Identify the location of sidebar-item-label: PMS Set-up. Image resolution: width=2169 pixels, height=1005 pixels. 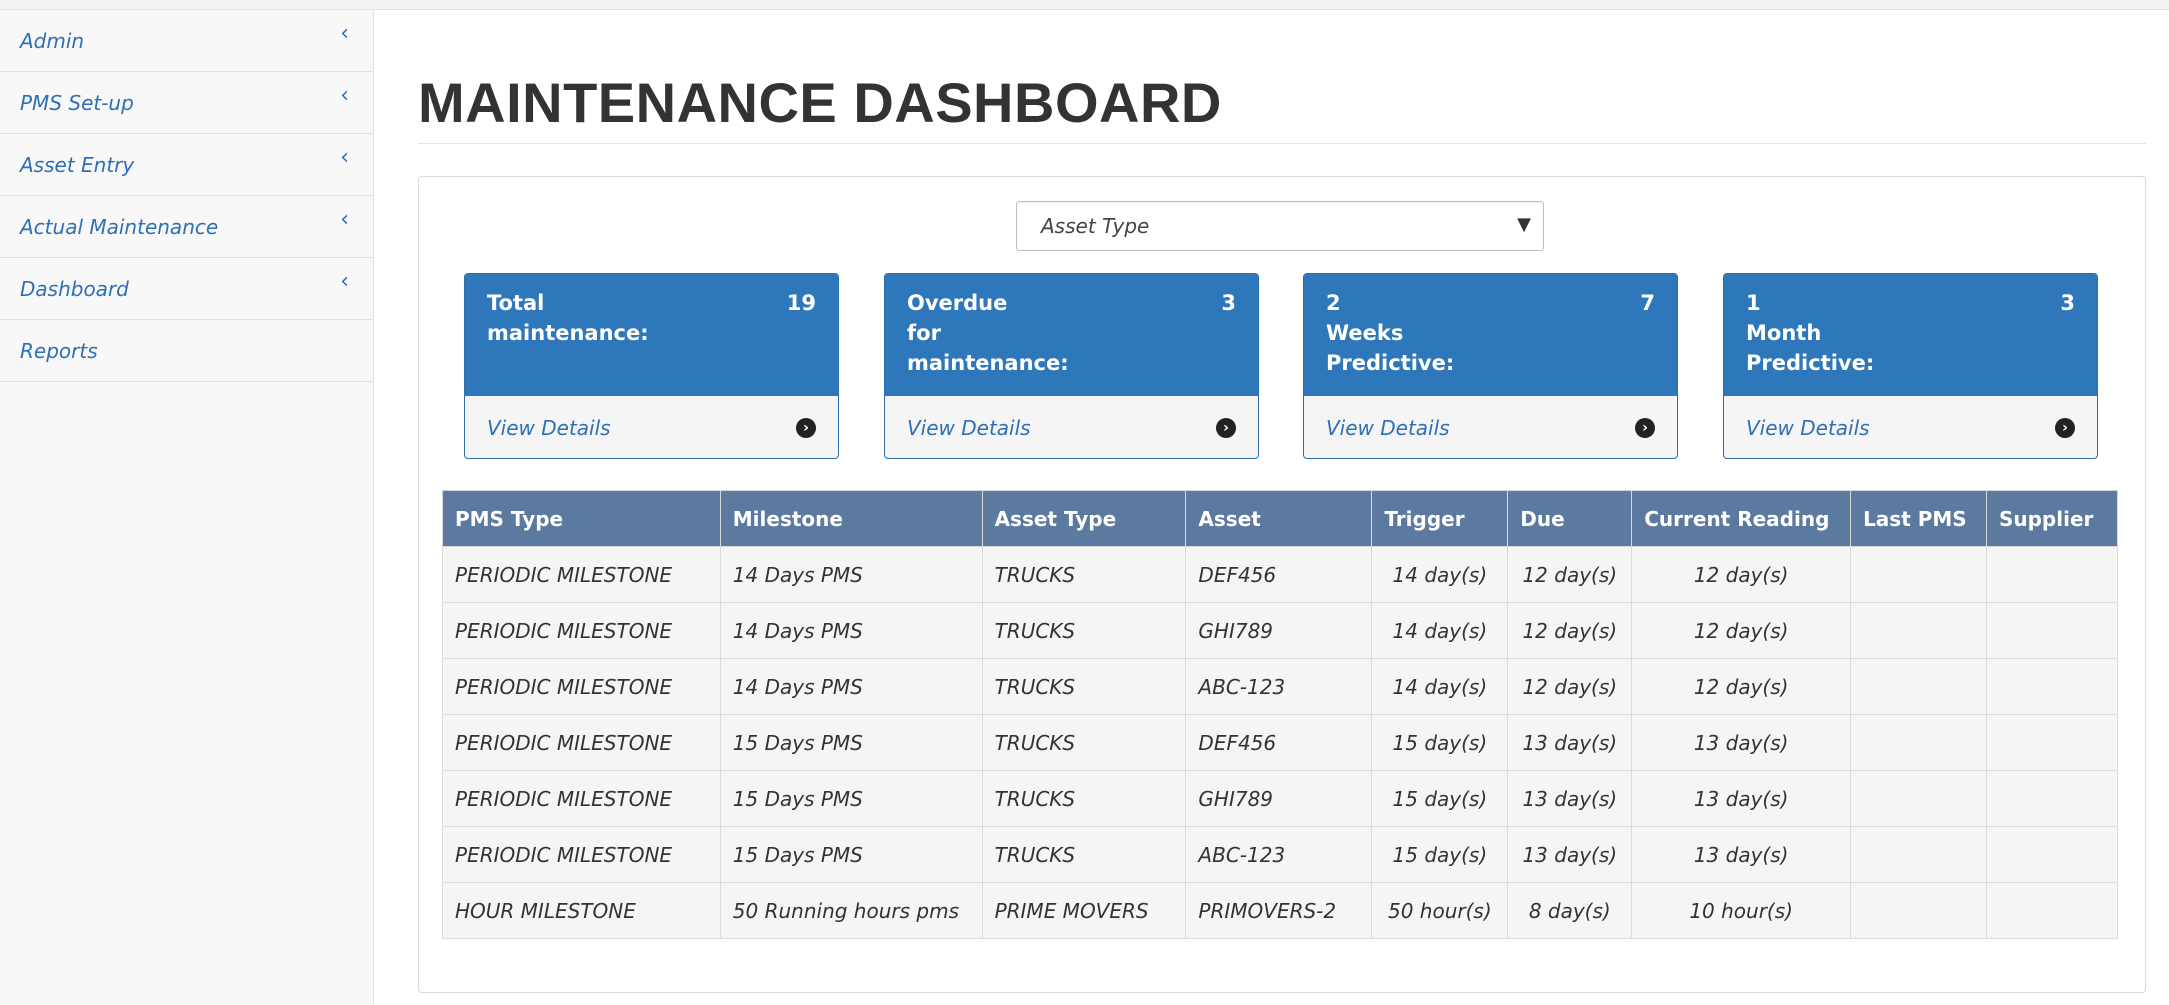
(77, 102).